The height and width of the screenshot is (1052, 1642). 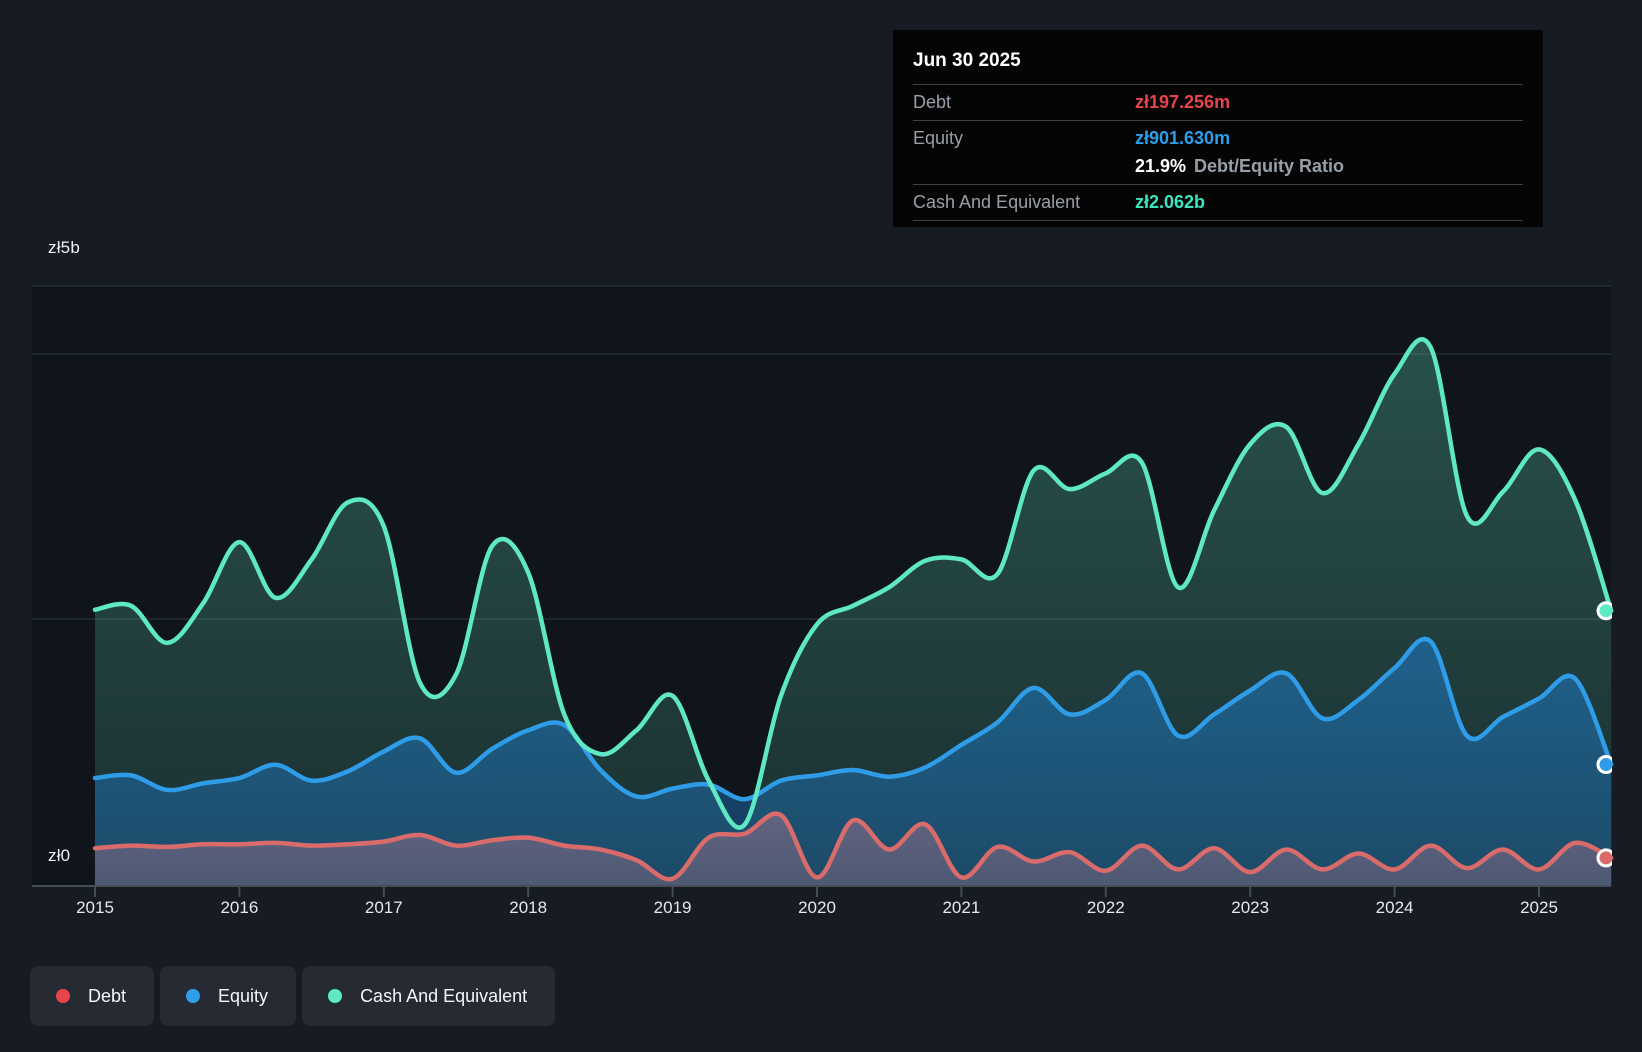 I want to click on x-axis-label: 2016, so click(x=239, y=907).